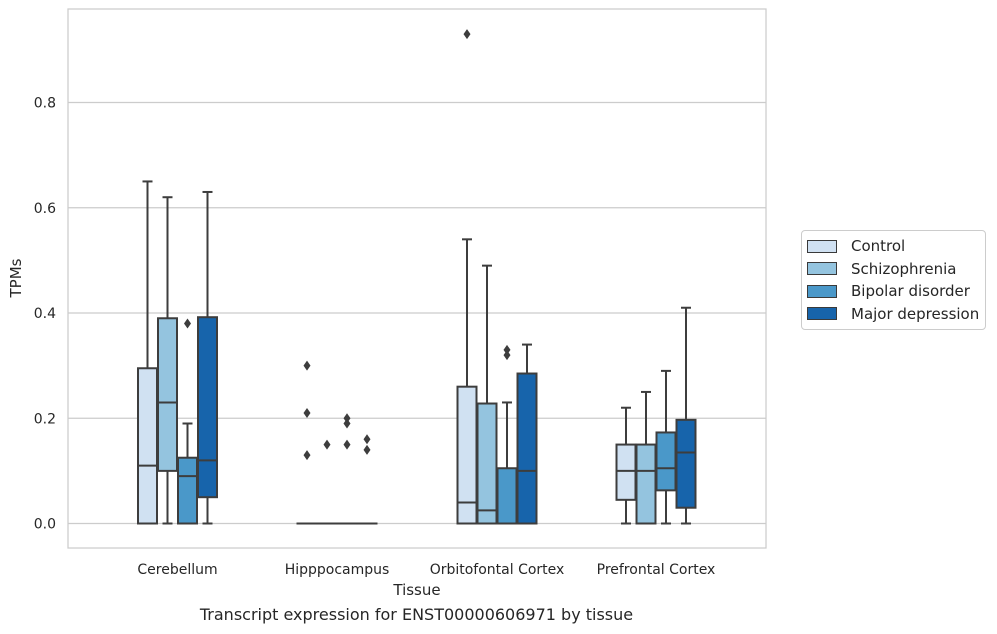 The height and width of the screenshot is (634, 997). Describe the element at coordinates (416, 590) in the screenshot. I see `x-axis-label: Tissue` at that location.